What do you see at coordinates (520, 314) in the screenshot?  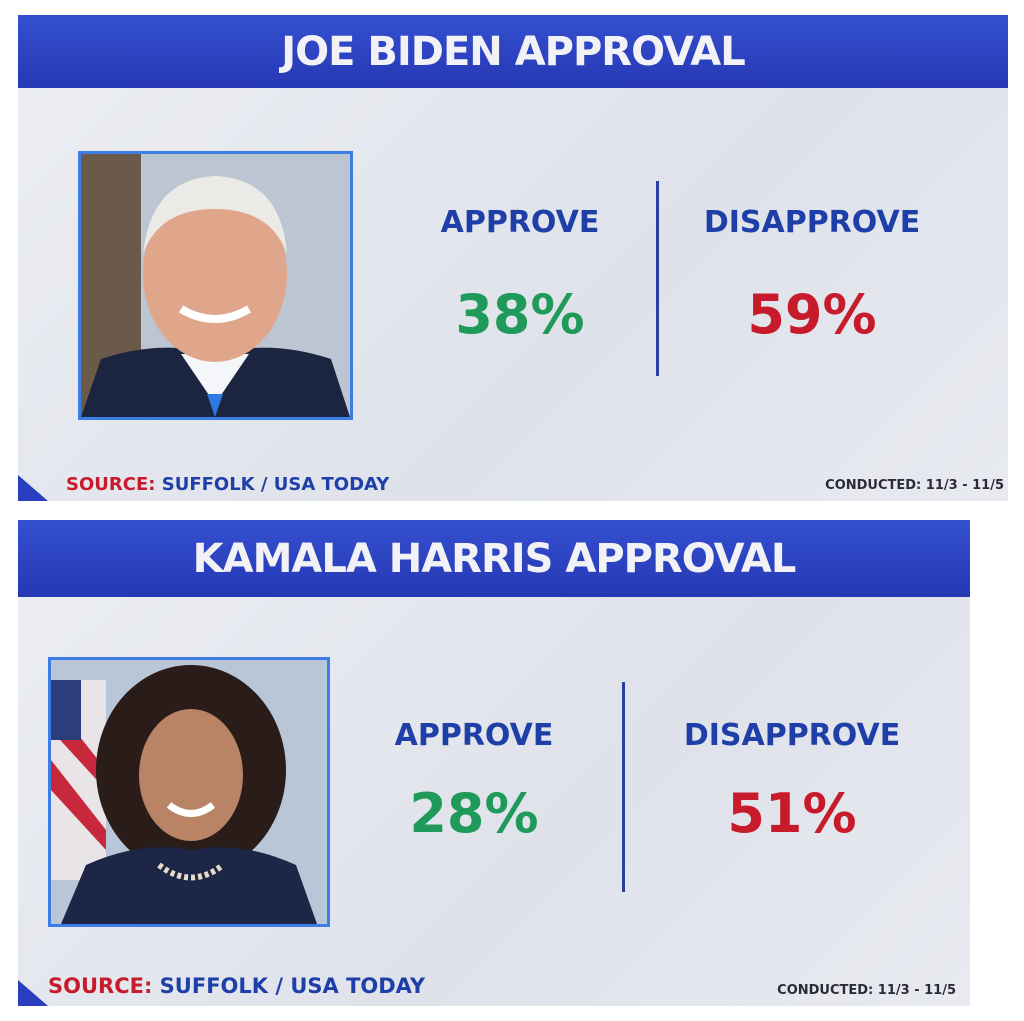 I see `approve-value: 38%` at bounding box center [520, 314].